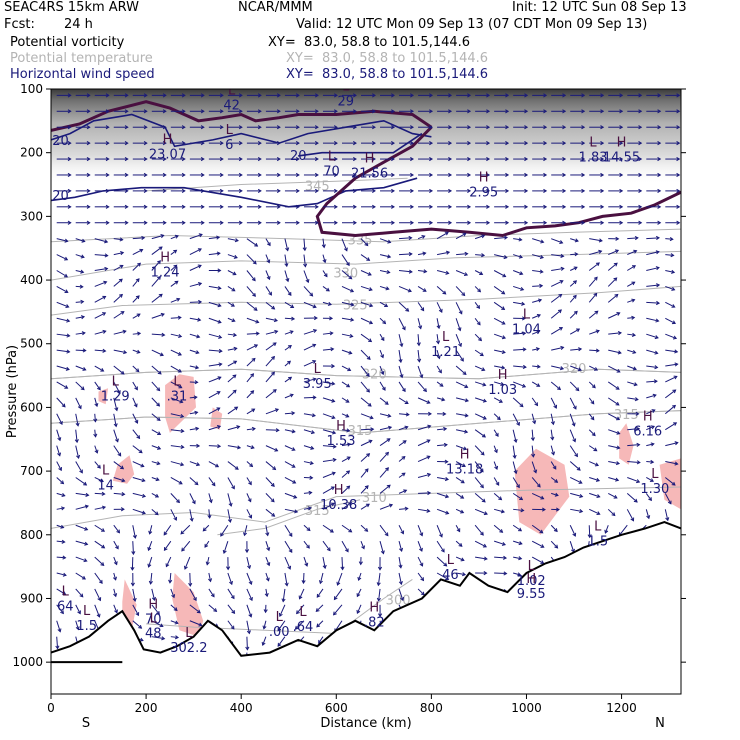 This screenshot has width=740, height=740. I want to click on extremum-kind-32: H, so click(374, 608).